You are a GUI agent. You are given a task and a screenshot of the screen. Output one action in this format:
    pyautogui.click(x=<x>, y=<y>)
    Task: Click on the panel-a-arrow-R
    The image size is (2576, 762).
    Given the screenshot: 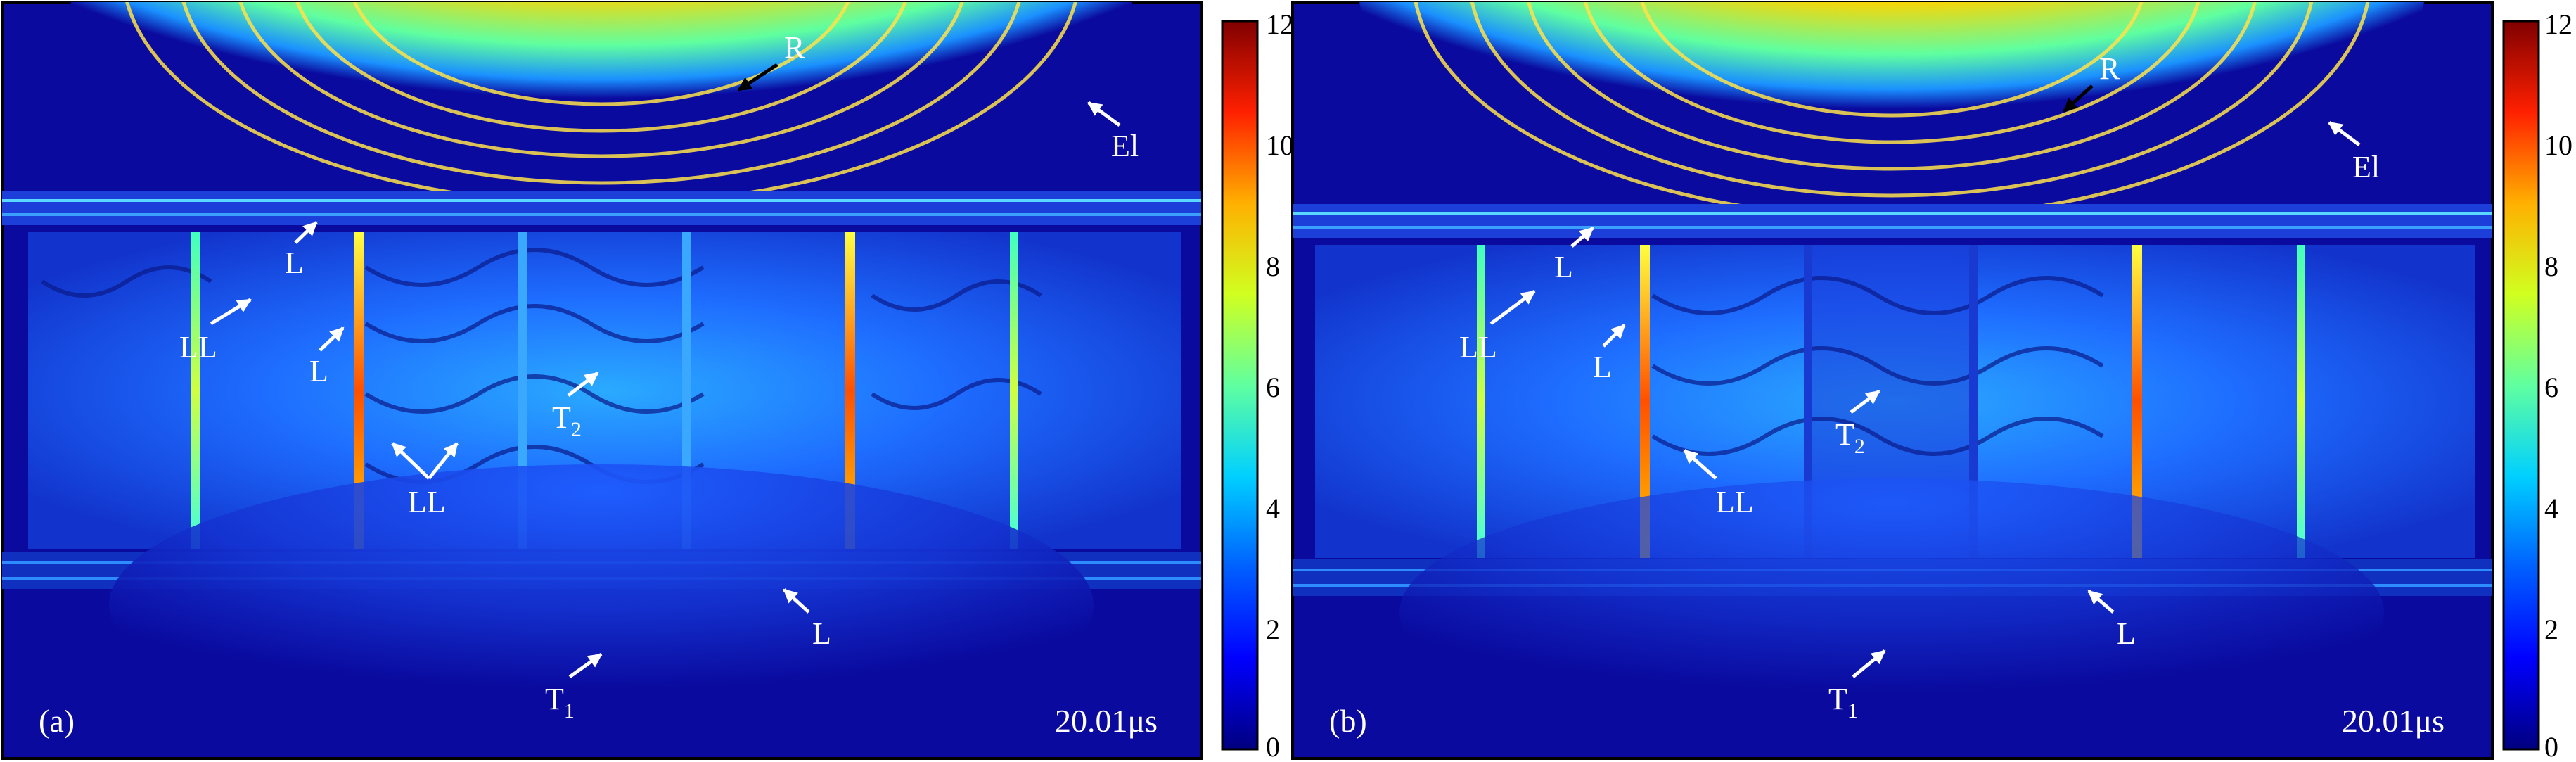 What is the action you would take?
    pyautogui.click(x=758, y=77)
    